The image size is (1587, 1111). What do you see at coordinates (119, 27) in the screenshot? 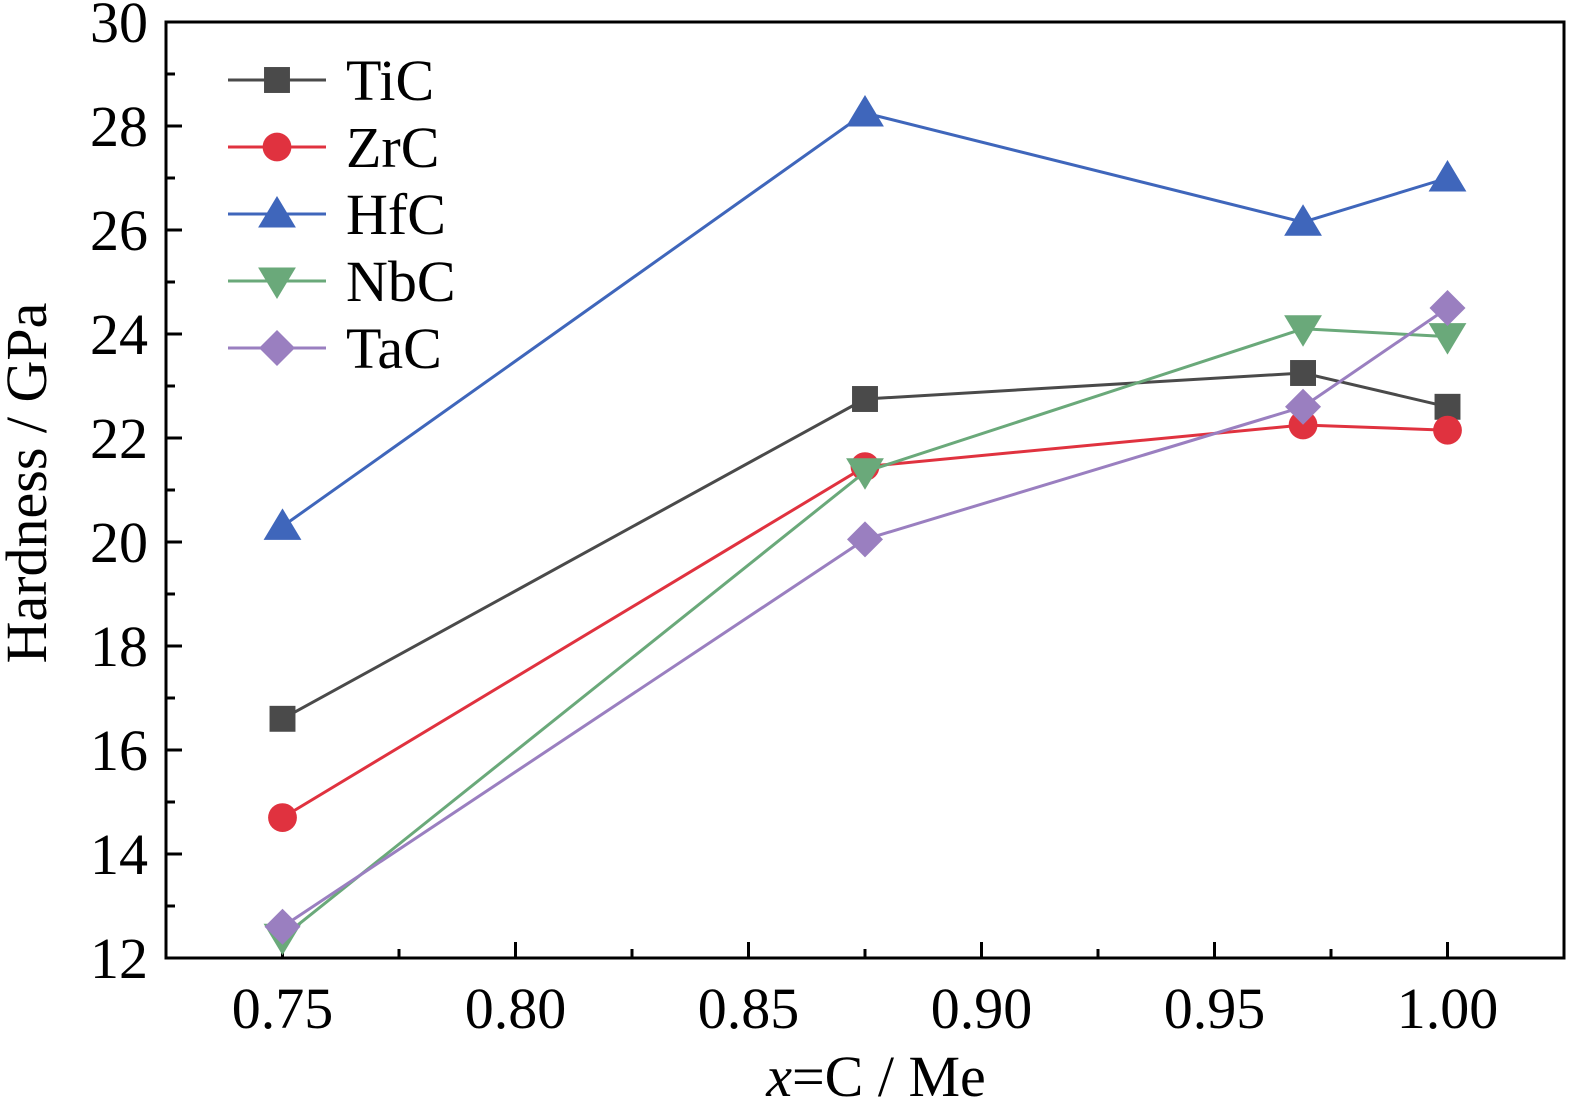
I see `y-tick-label: 30` at bounding box center [119, 27].